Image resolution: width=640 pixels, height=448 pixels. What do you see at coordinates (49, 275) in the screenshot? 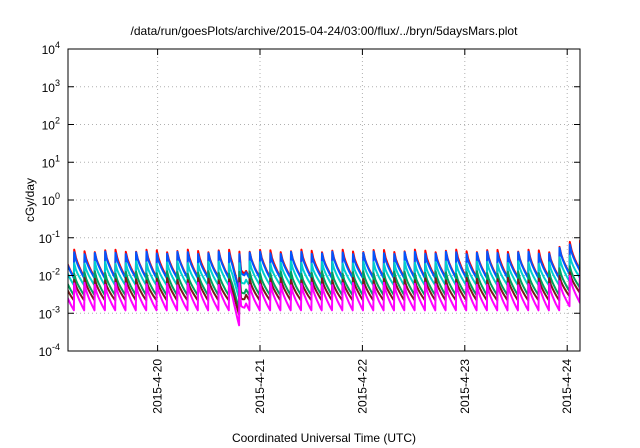
I see `y-tick-label: 10⁻²` at bounding box center [49, 275].